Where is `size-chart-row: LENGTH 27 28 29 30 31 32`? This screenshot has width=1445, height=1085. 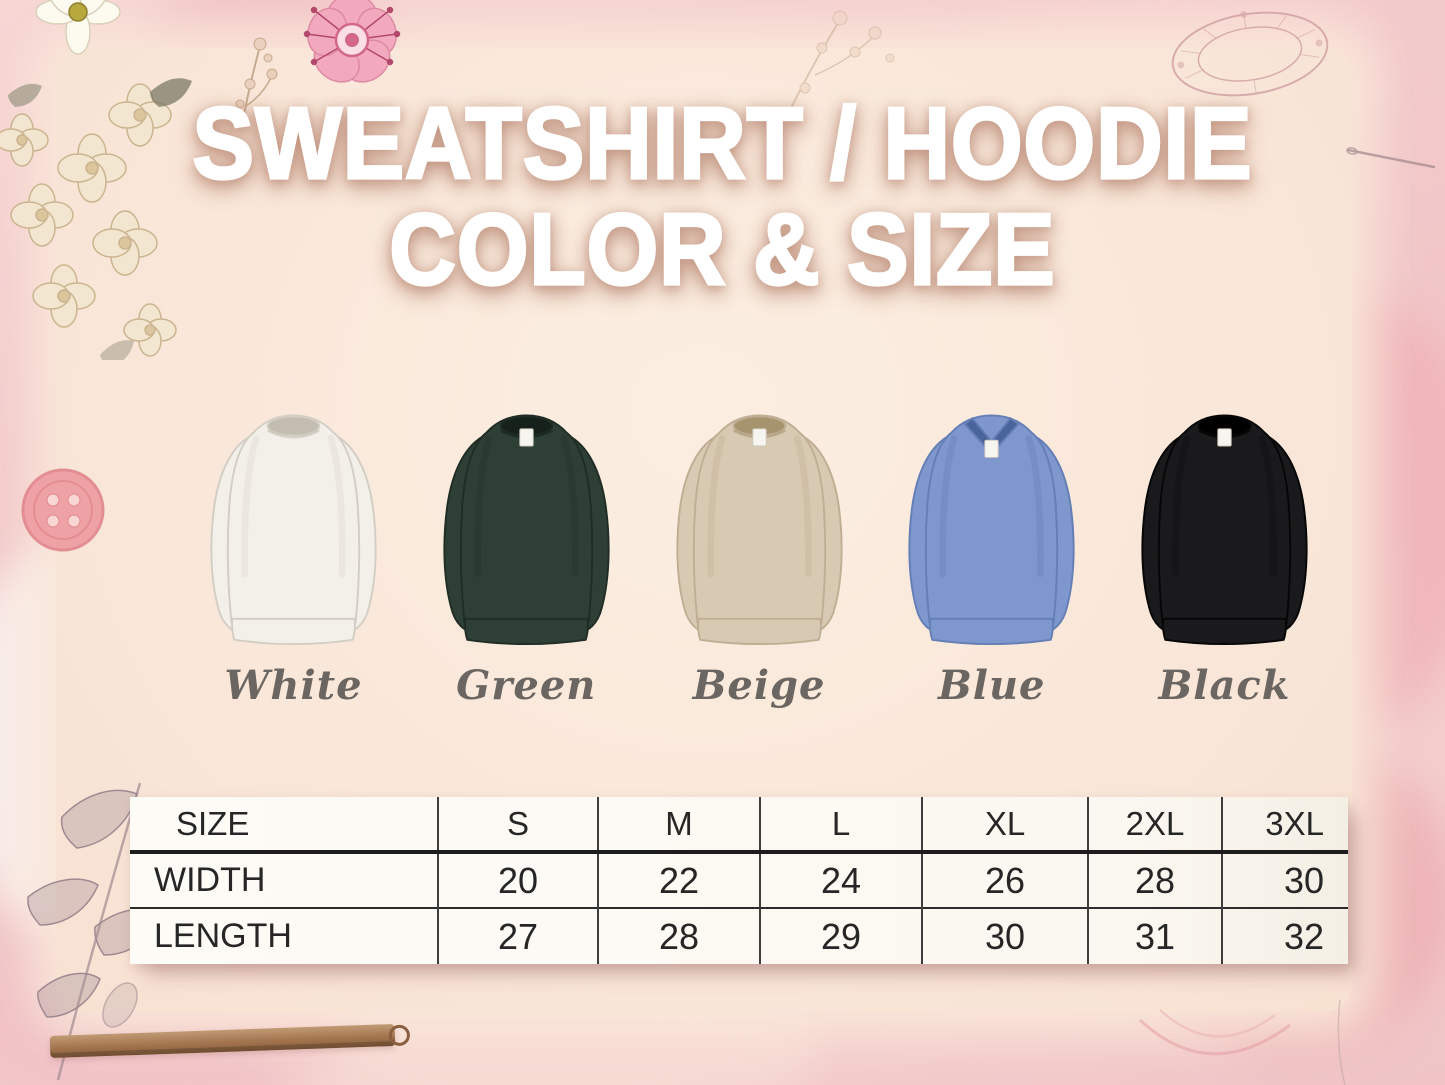 size-chart-row: LENGTH 27 28 29 30 31 32 is located at coordinates (739, 936).